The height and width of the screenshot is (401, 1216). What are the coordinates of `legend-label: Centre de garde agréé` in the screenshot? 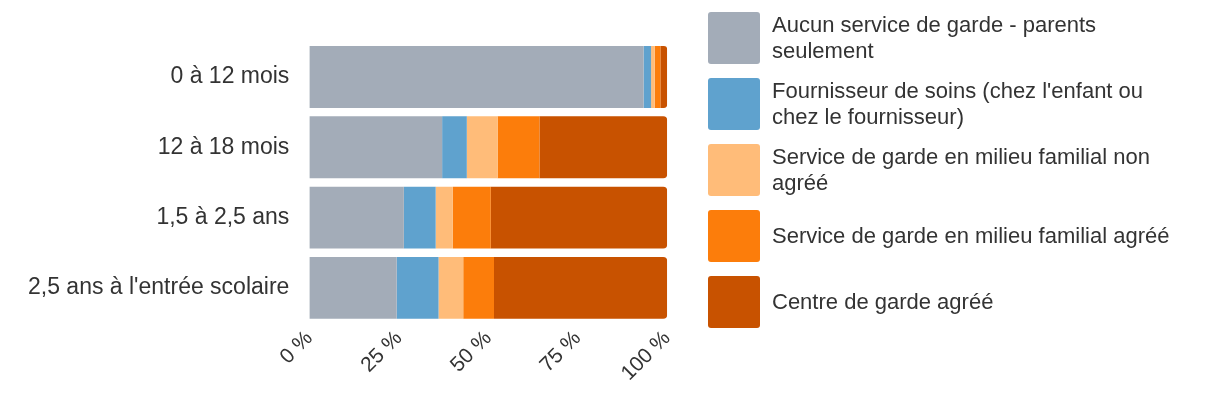 It's located at (883, 302).